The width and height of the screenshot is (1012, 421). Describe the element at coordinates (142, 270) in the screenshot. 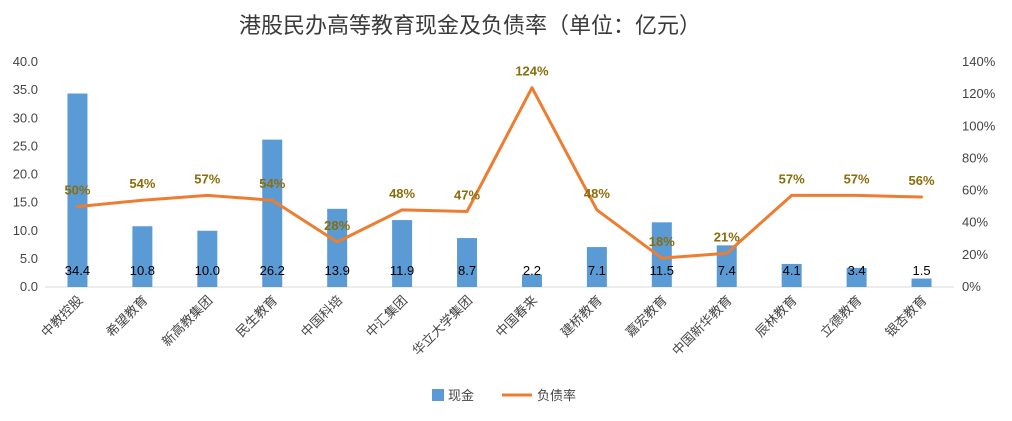

I see `bar-value-label: 10.8` at that location.